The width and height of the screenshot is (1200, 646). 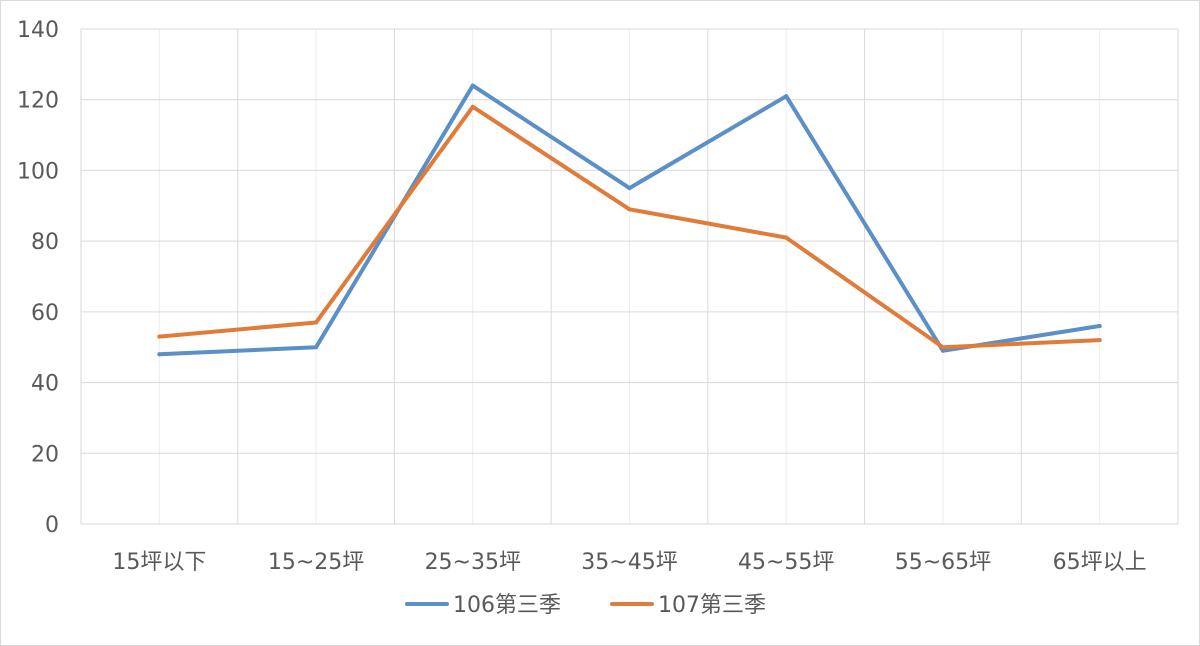 What do you see at coordinates (45, 242) in the screenshot?
I see `y-tick-label: 80` at bounding box center [45, 242].